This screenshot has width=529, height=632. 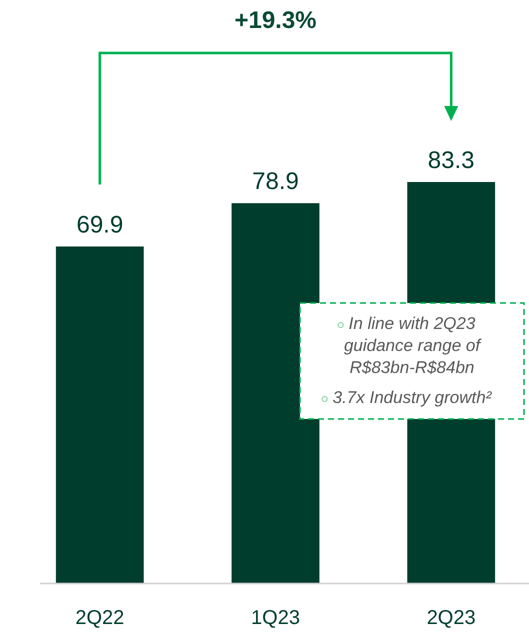 What do you see at coordinates (99, 618) in the screenshot?
I see `x-tick-label: 2Q22` at bounding box center [99, 618].